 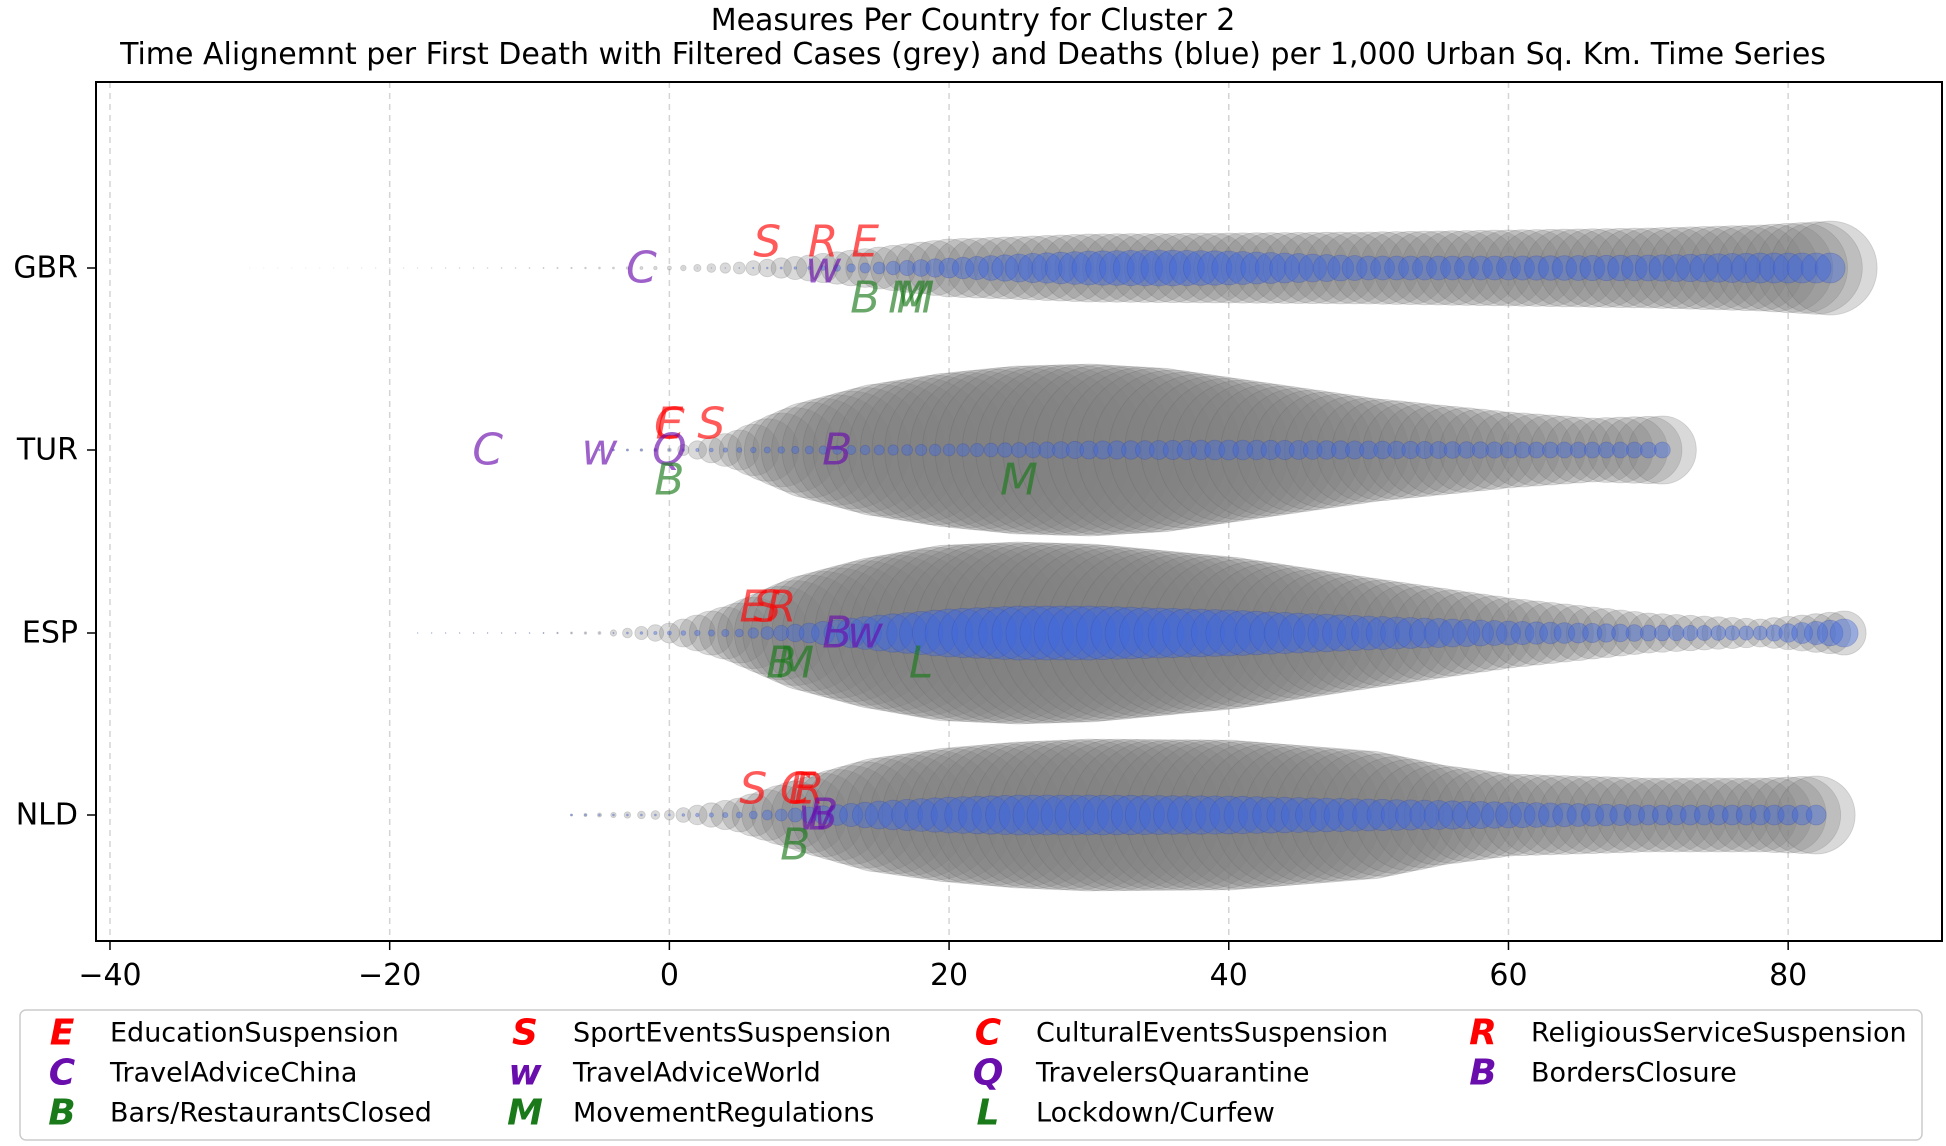 What do you see at coordinates (988, 1073) in the screenshot?
I see `legend-symbol: Q` at bounding box center [988, 1073].